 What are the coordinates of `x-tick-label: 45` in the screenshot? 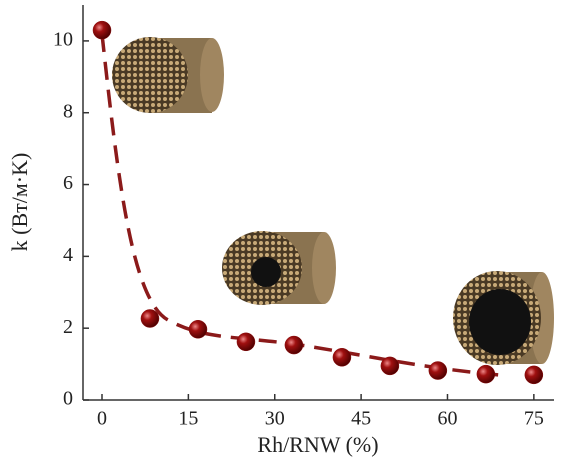 It's located at (361, 419).